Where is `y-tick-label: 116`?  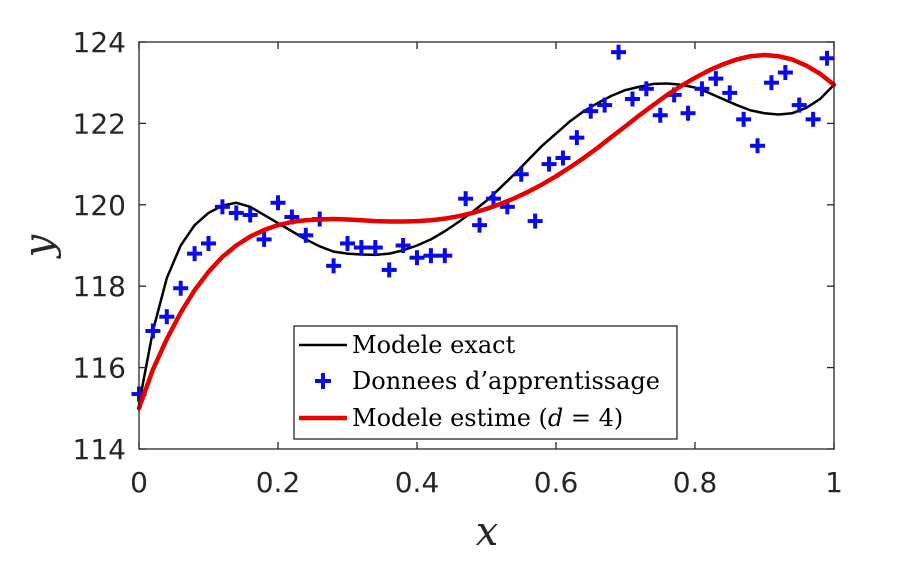
y-tick-label: 116 is located at coordinates (99, 368).